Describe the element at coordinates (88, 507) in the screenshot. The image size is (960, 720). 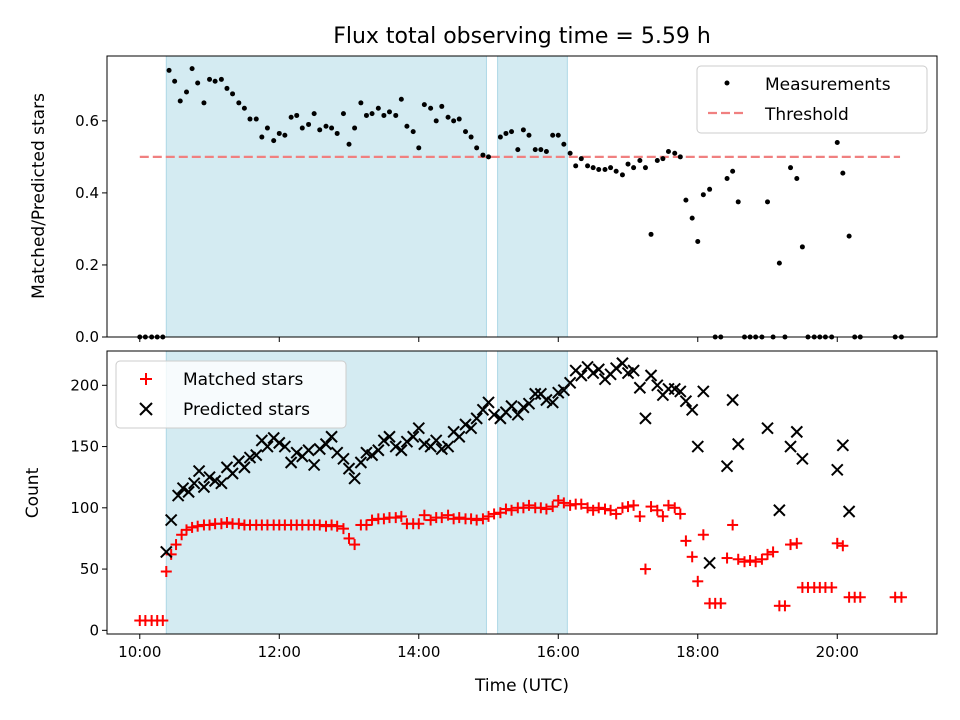
I see `bottom-panel-y-ticks: 0 50 100 150 200` at that location.